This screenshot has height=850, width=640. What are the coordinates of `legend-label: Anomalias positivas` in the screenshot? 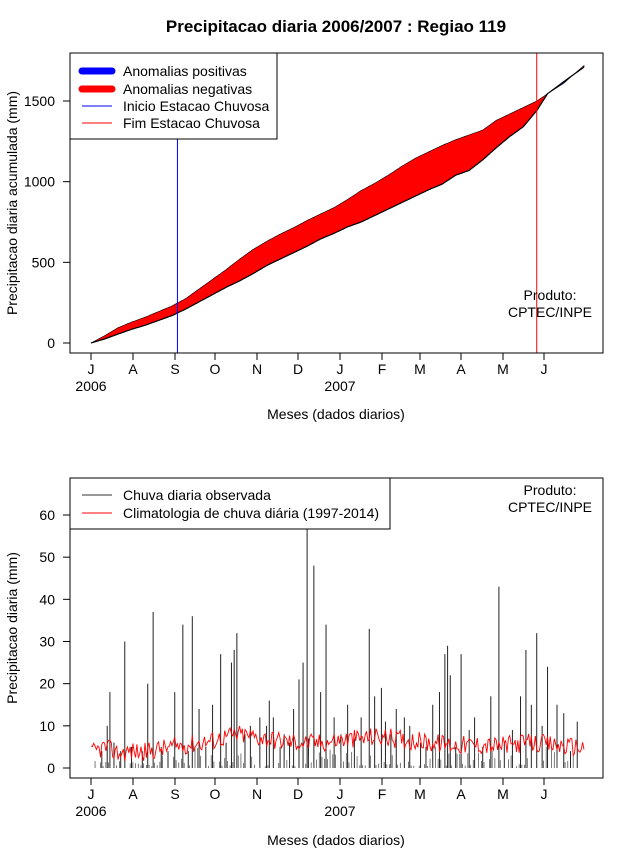 It's located at (185, 71).